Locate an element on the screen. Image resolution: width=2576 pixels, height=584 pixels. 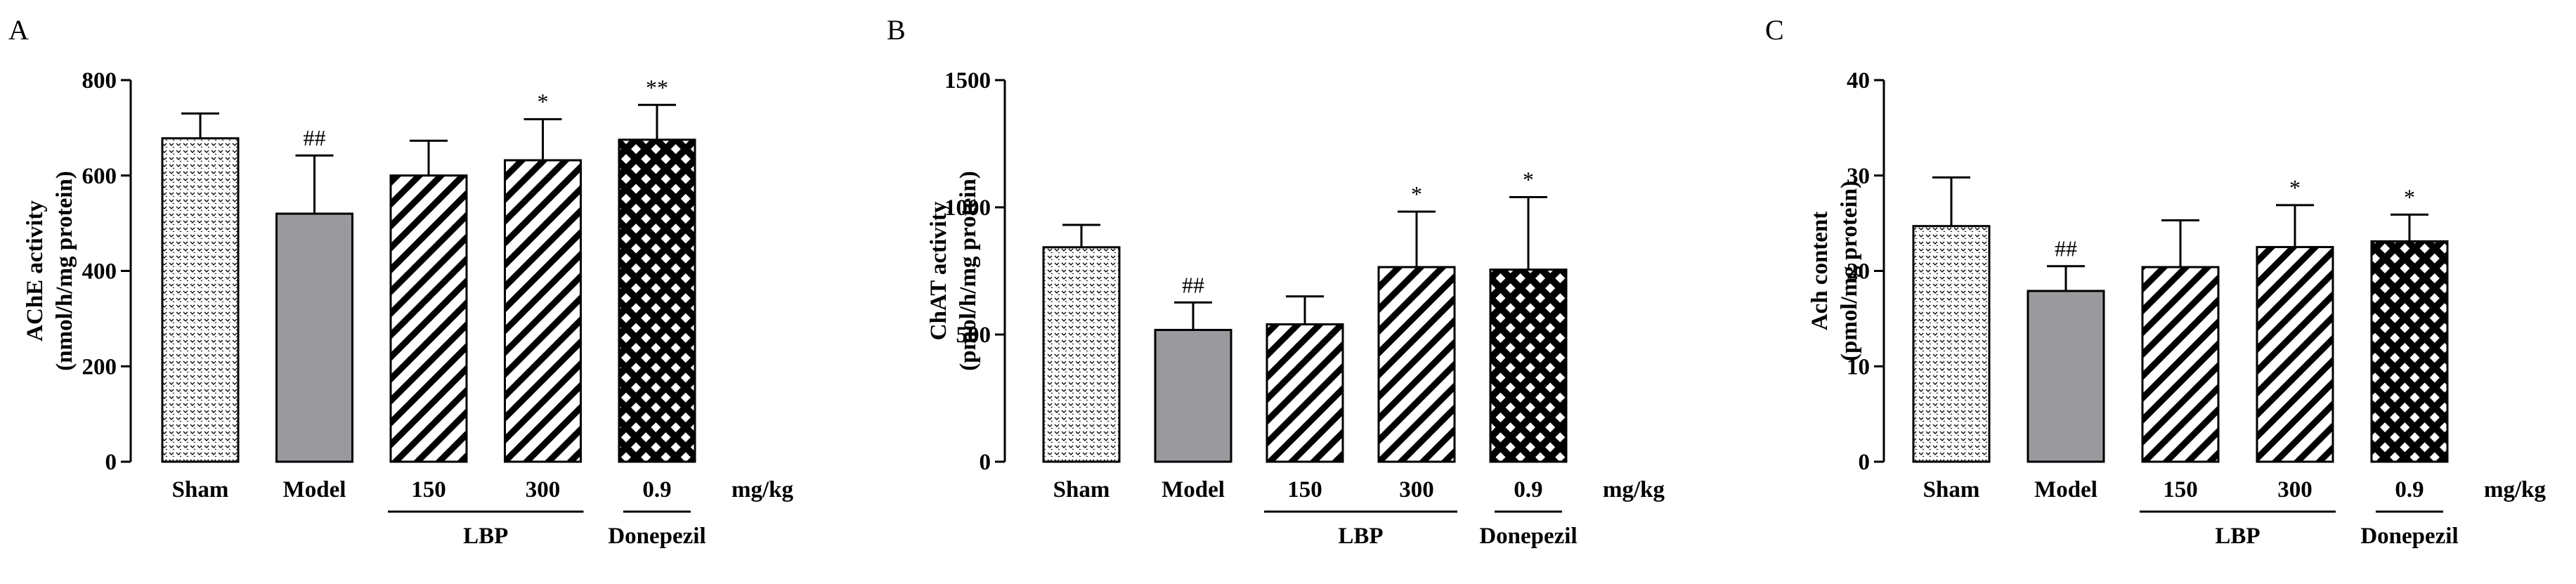
y-axis-unit: (pmol/h/mg protein) is located at coordinates (968, 270).